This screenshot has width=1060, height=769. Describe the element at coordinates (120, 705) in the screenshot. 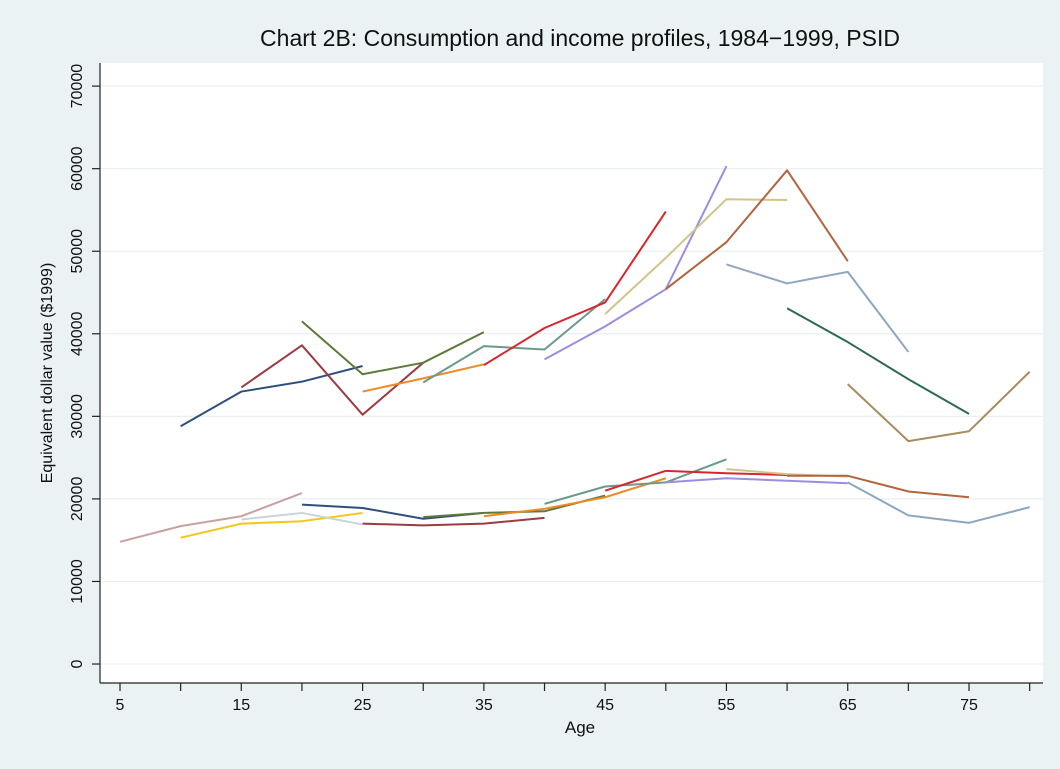

I see `x-tick-label: 5` at that location.